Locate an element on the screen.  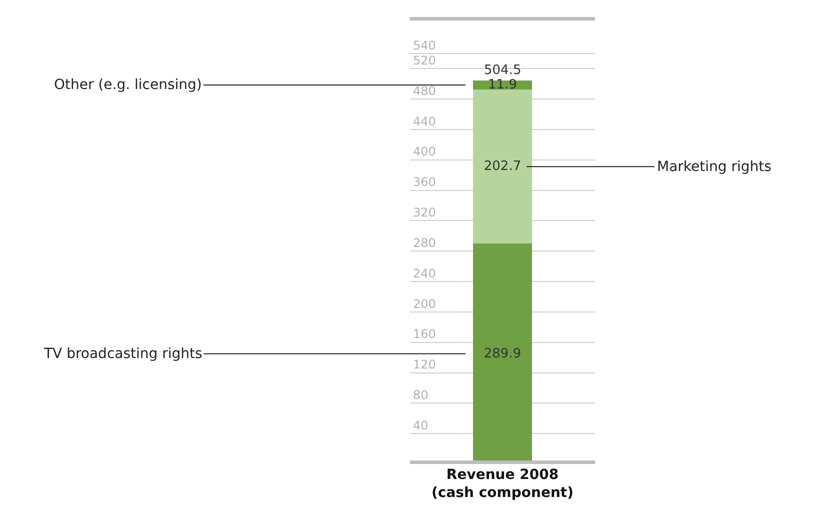
y-tick-label: 400 is located at coordinates (424, 151).